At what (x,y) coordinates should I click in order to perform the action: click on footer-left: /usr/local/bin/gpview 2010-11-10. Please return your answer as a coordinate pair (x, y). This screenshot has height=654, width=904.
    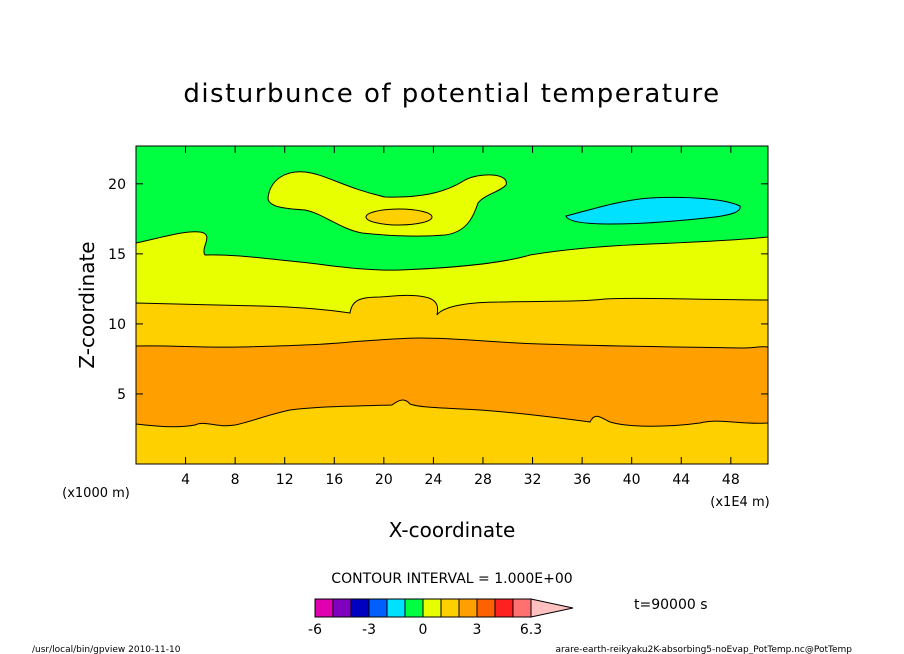
    Looking at the image, I should click on (106, 649).